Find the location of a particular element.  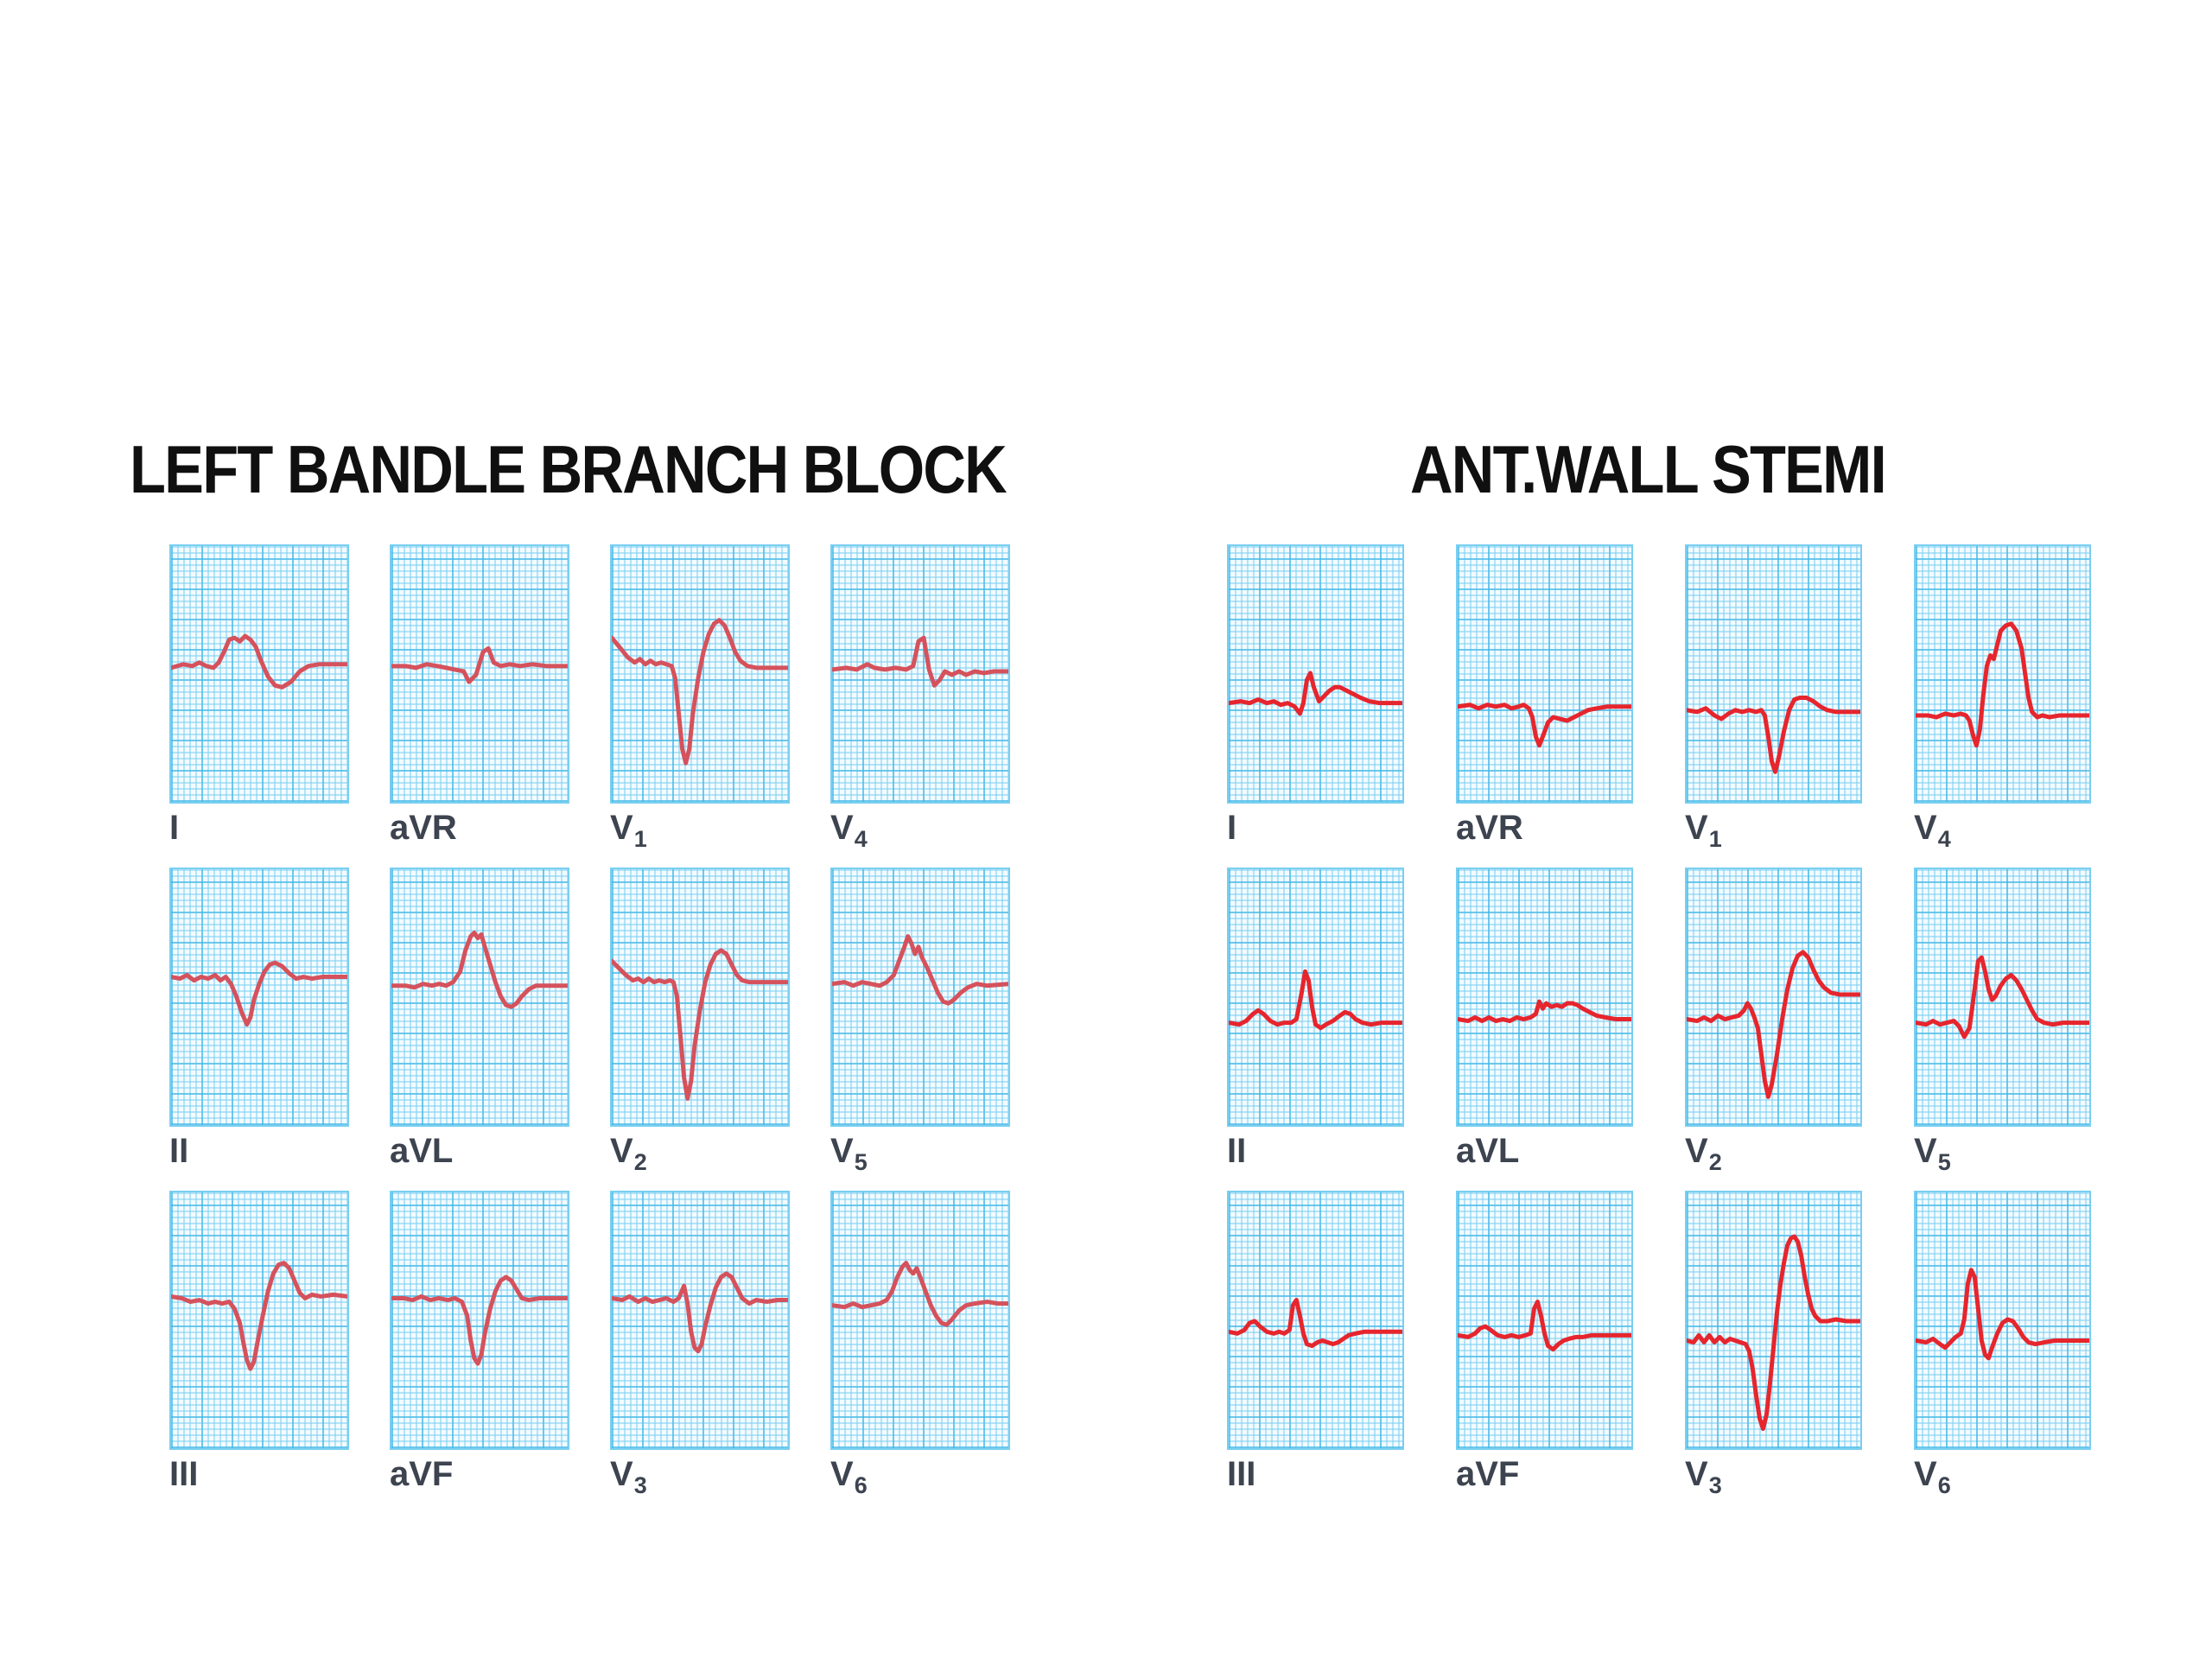

ecg-cell-stemi-v3: V3 is located at coordinates (1773, 1352).